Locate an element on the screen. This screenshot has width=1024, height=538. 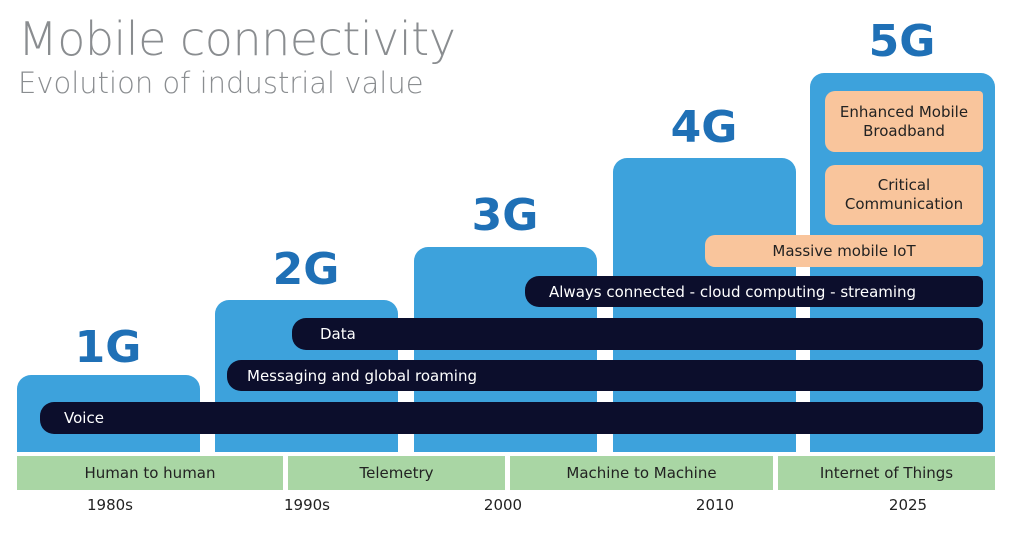
generation-label: 5G is located at coordinates (902, 41).